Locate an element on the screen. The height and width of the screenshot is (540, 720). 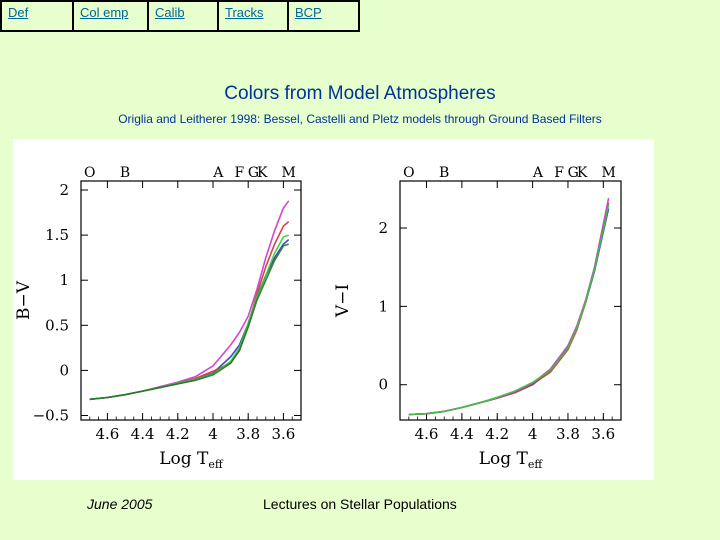
chart1-xtick-label: 4.4 is located at coordinates (143, 434).